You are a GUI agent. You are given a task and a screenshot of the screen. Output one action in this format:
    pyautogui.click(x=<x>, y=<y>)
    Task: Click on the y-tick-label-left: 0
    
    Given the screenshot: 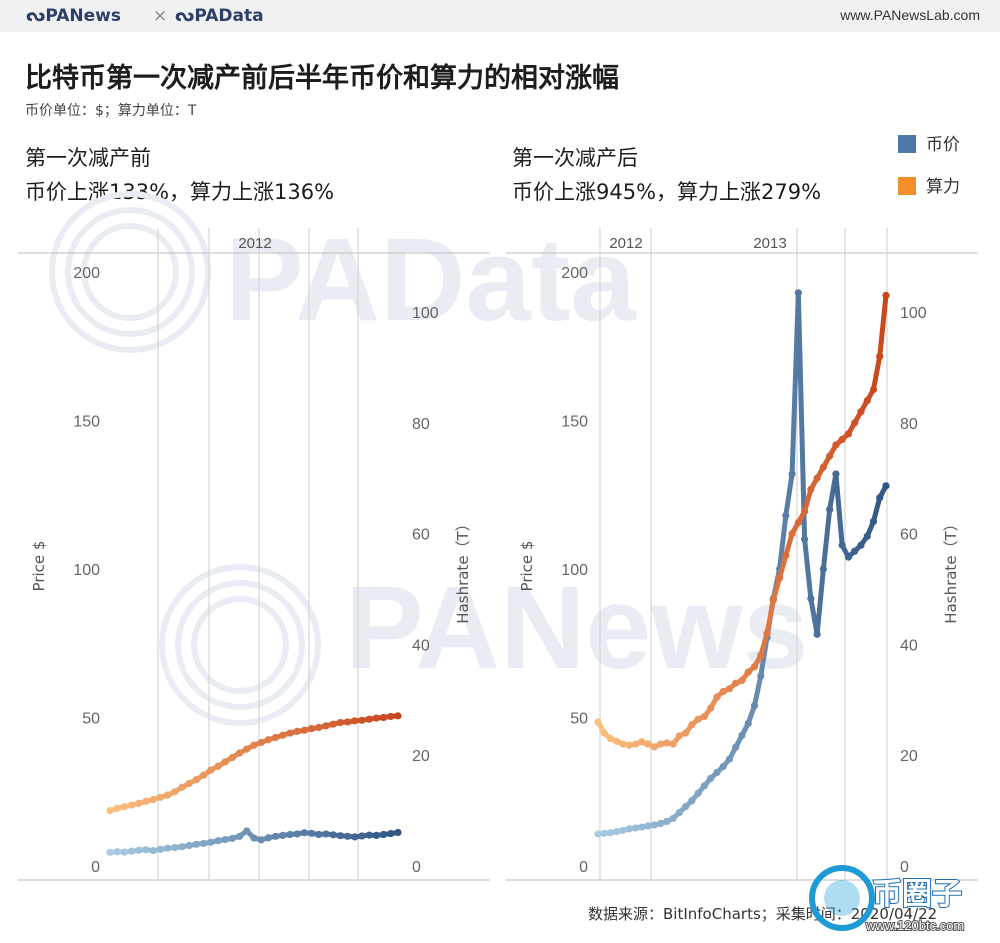 What is the action you would take?
    pyautogui.click(x=95, y=867)
    